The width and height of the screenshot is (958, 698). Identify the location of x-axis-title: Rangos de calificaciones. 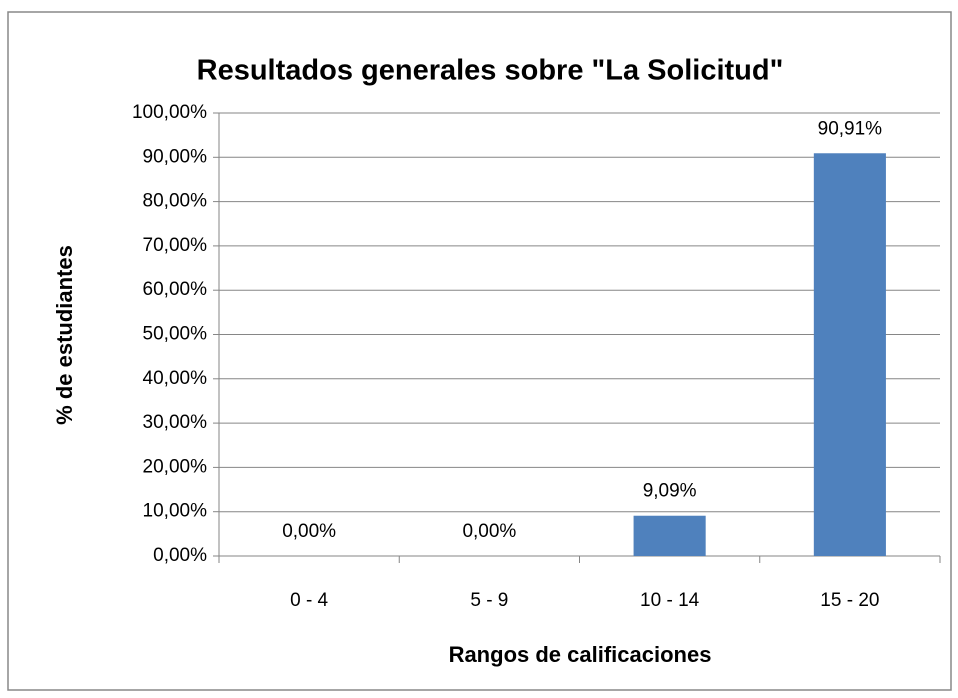
(580, 654).